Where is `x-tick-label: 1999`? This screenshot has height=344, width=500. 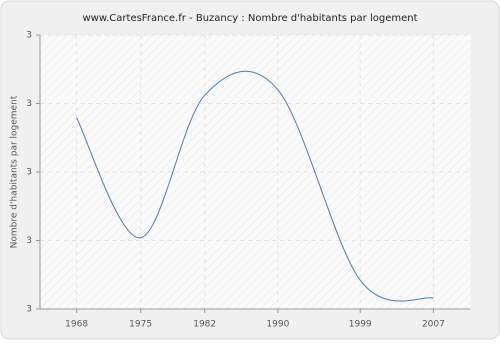
x-tick-label: 1999 is located at coordinates (360, 325).